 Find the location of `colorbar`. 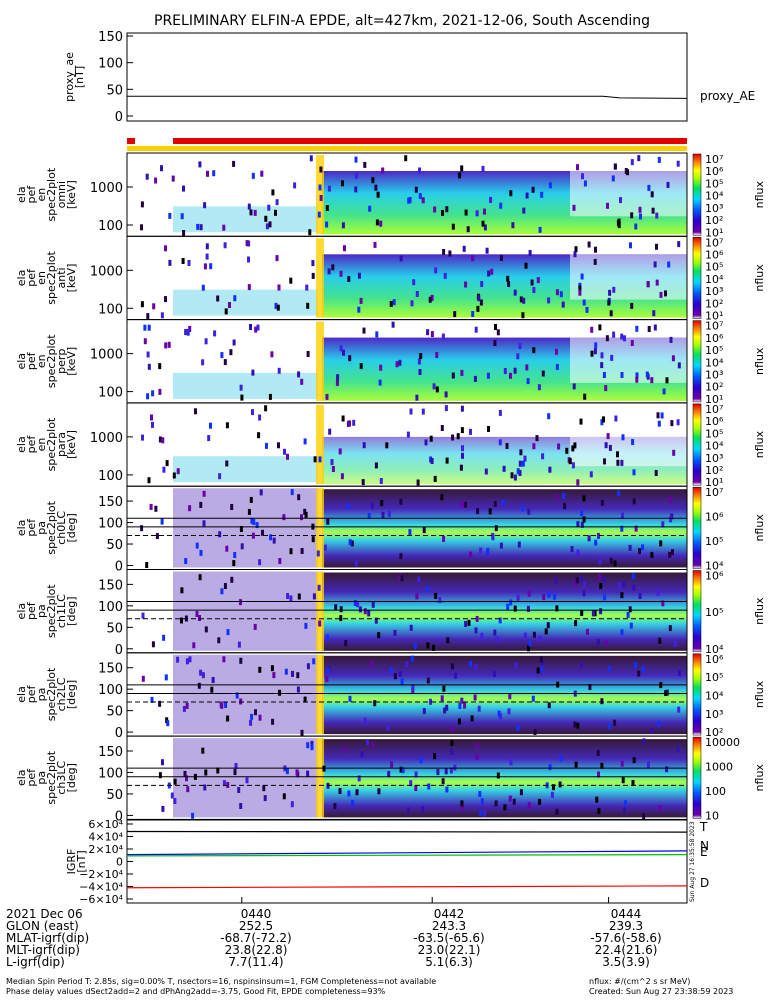

colorbar is located at coordinates (697, 444).